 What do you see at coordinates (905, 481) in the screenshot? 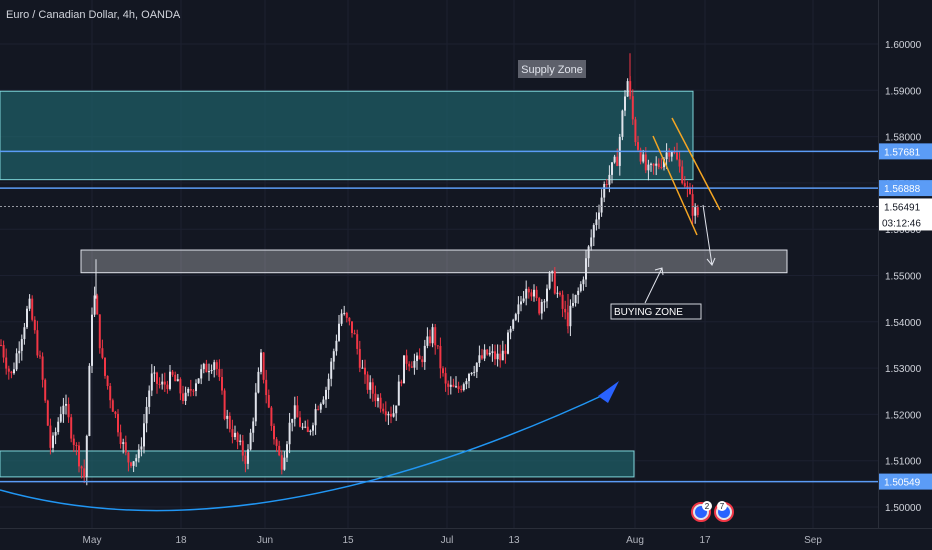
I see `price-level-badge` at bounding box center [905, 481].